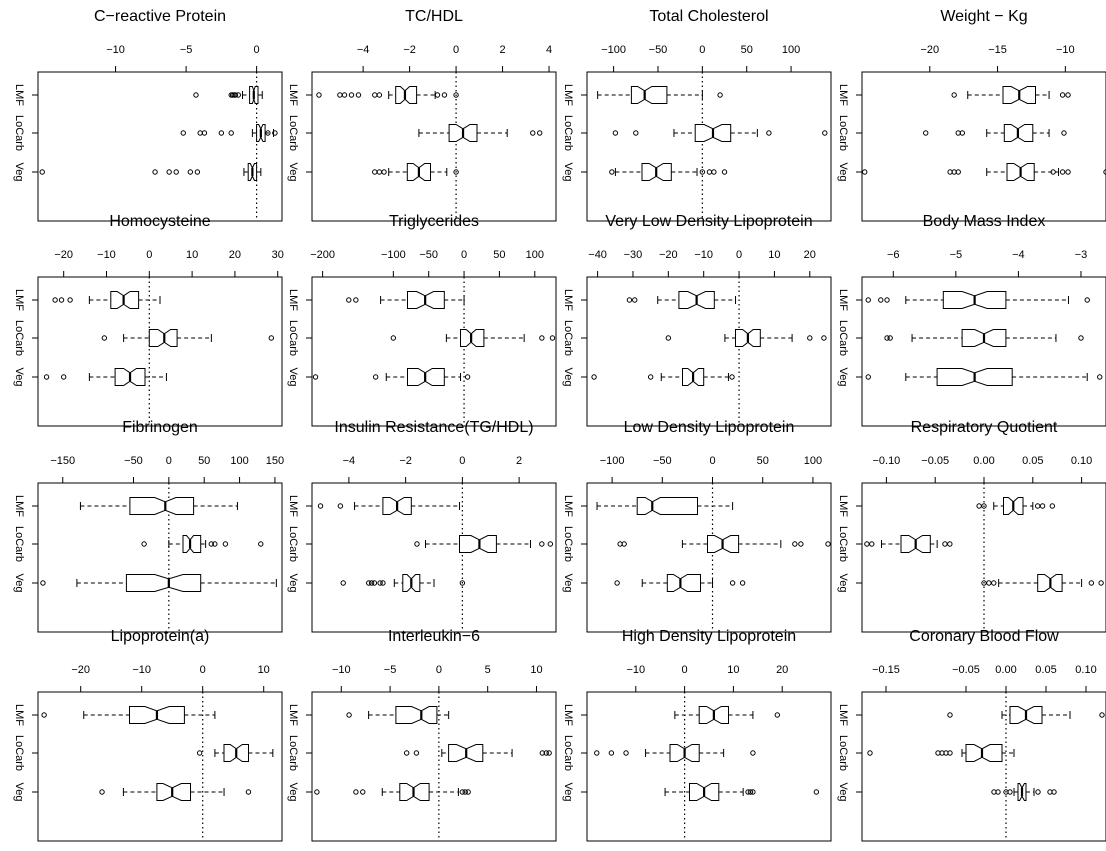 The height and width of the screenshot is (851, 1106). What do you see at coordinates (341, 670) in the screenshot?
I see `tick-label: −10` at bounding box center [341, 670].